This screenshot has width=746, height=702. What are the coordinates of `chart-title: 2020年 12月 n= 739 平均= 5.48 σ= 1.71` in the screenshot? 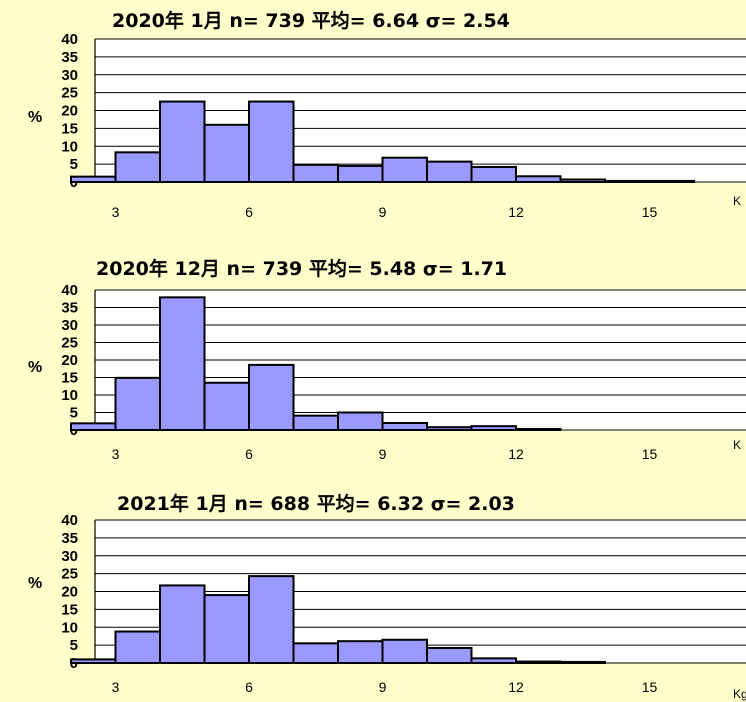 It's located at (301, 268).